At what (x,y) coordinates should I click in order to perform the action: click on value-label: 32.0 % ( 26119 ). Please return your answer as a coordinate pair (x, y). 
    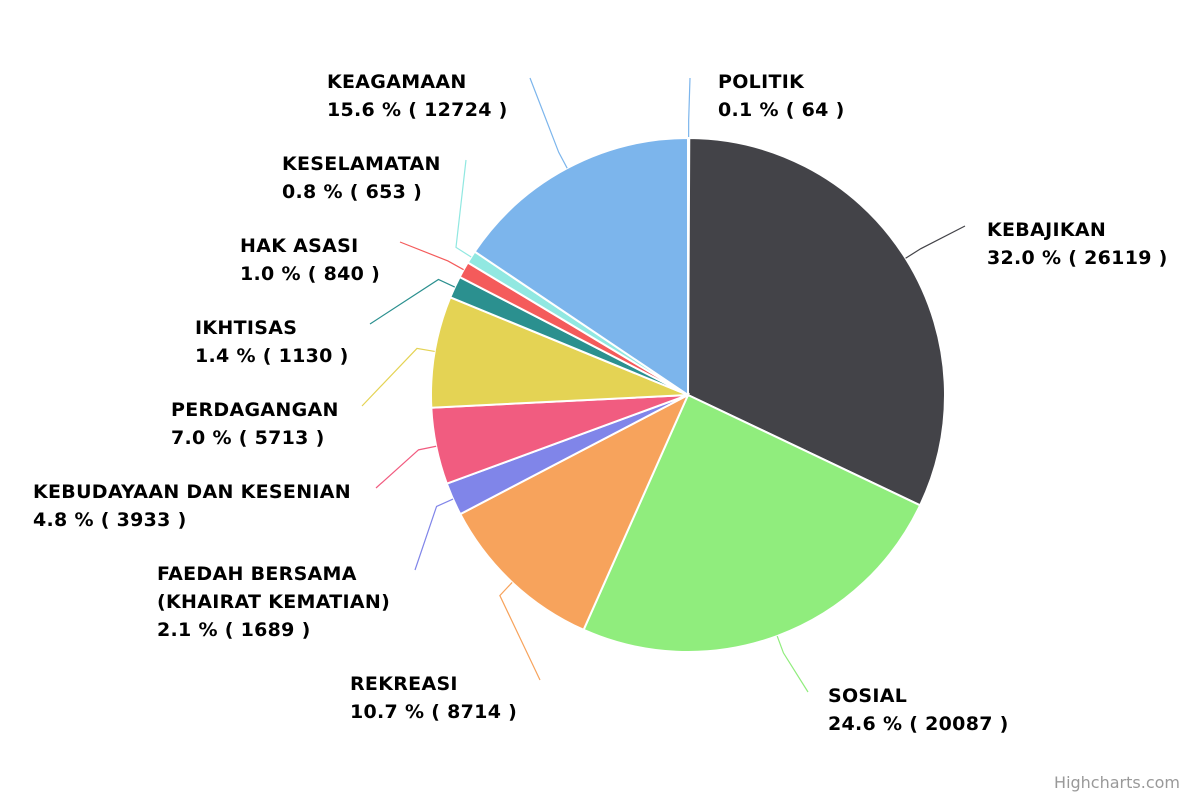
    Looking at the image, I should click on (1077, 258).